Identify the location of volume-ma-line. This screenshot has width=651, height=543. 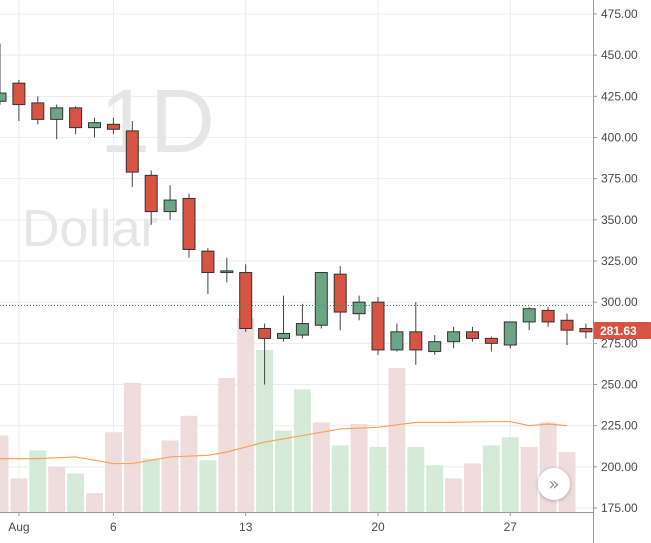
(284, 442).